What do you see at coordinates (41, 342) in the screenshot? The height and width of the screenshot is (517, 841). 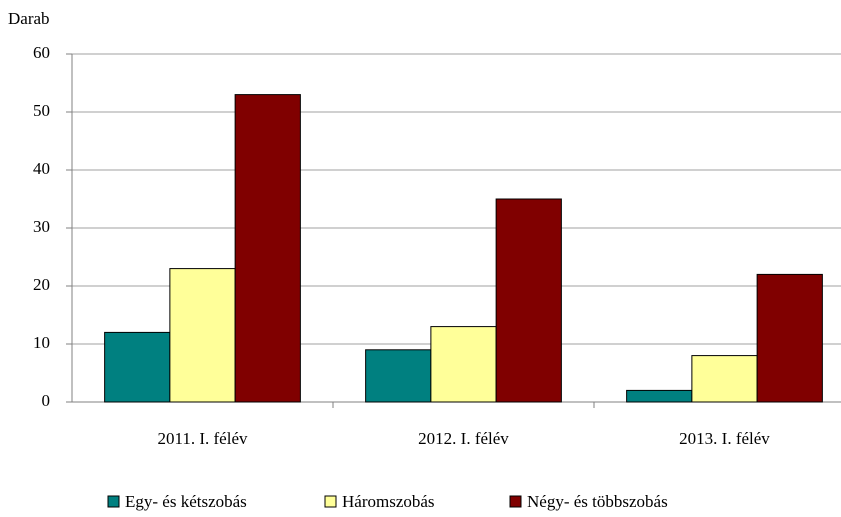 I see `y-tick-label: 10` at bounding box center [41, 342].